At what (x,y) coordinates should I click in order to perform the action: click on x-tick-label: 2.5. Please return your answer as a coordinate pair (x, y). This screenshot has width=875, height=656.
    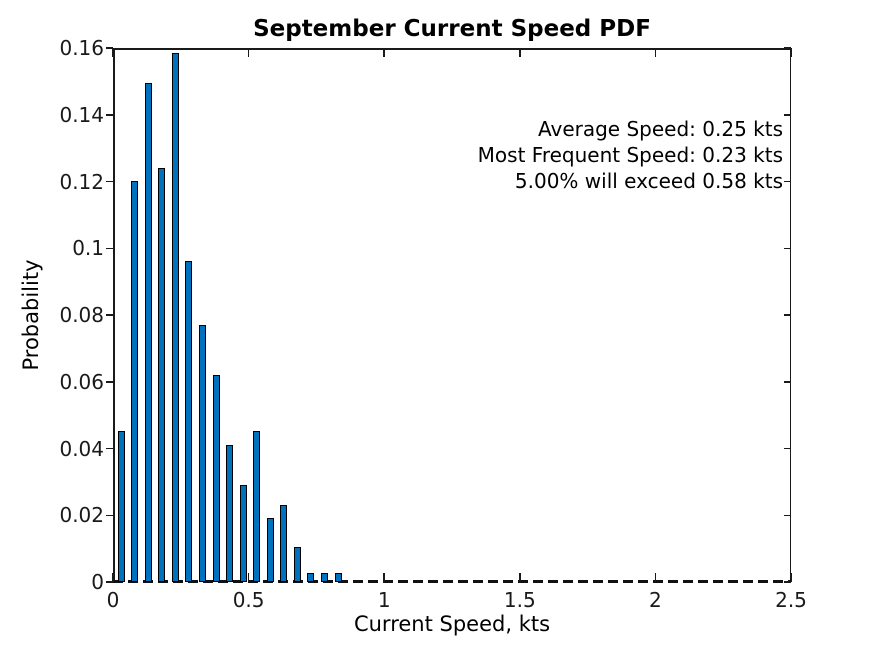
    Looking at the image, I should click on (791, 600).